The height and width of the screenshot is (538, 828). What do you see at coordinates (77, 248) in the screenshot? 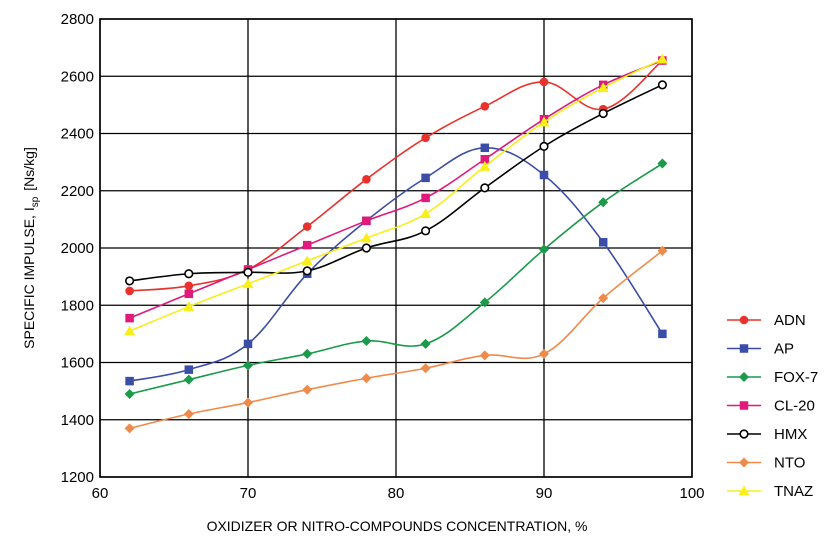
I see `y-tick-label: 2000` at bounding box center [77, 248].